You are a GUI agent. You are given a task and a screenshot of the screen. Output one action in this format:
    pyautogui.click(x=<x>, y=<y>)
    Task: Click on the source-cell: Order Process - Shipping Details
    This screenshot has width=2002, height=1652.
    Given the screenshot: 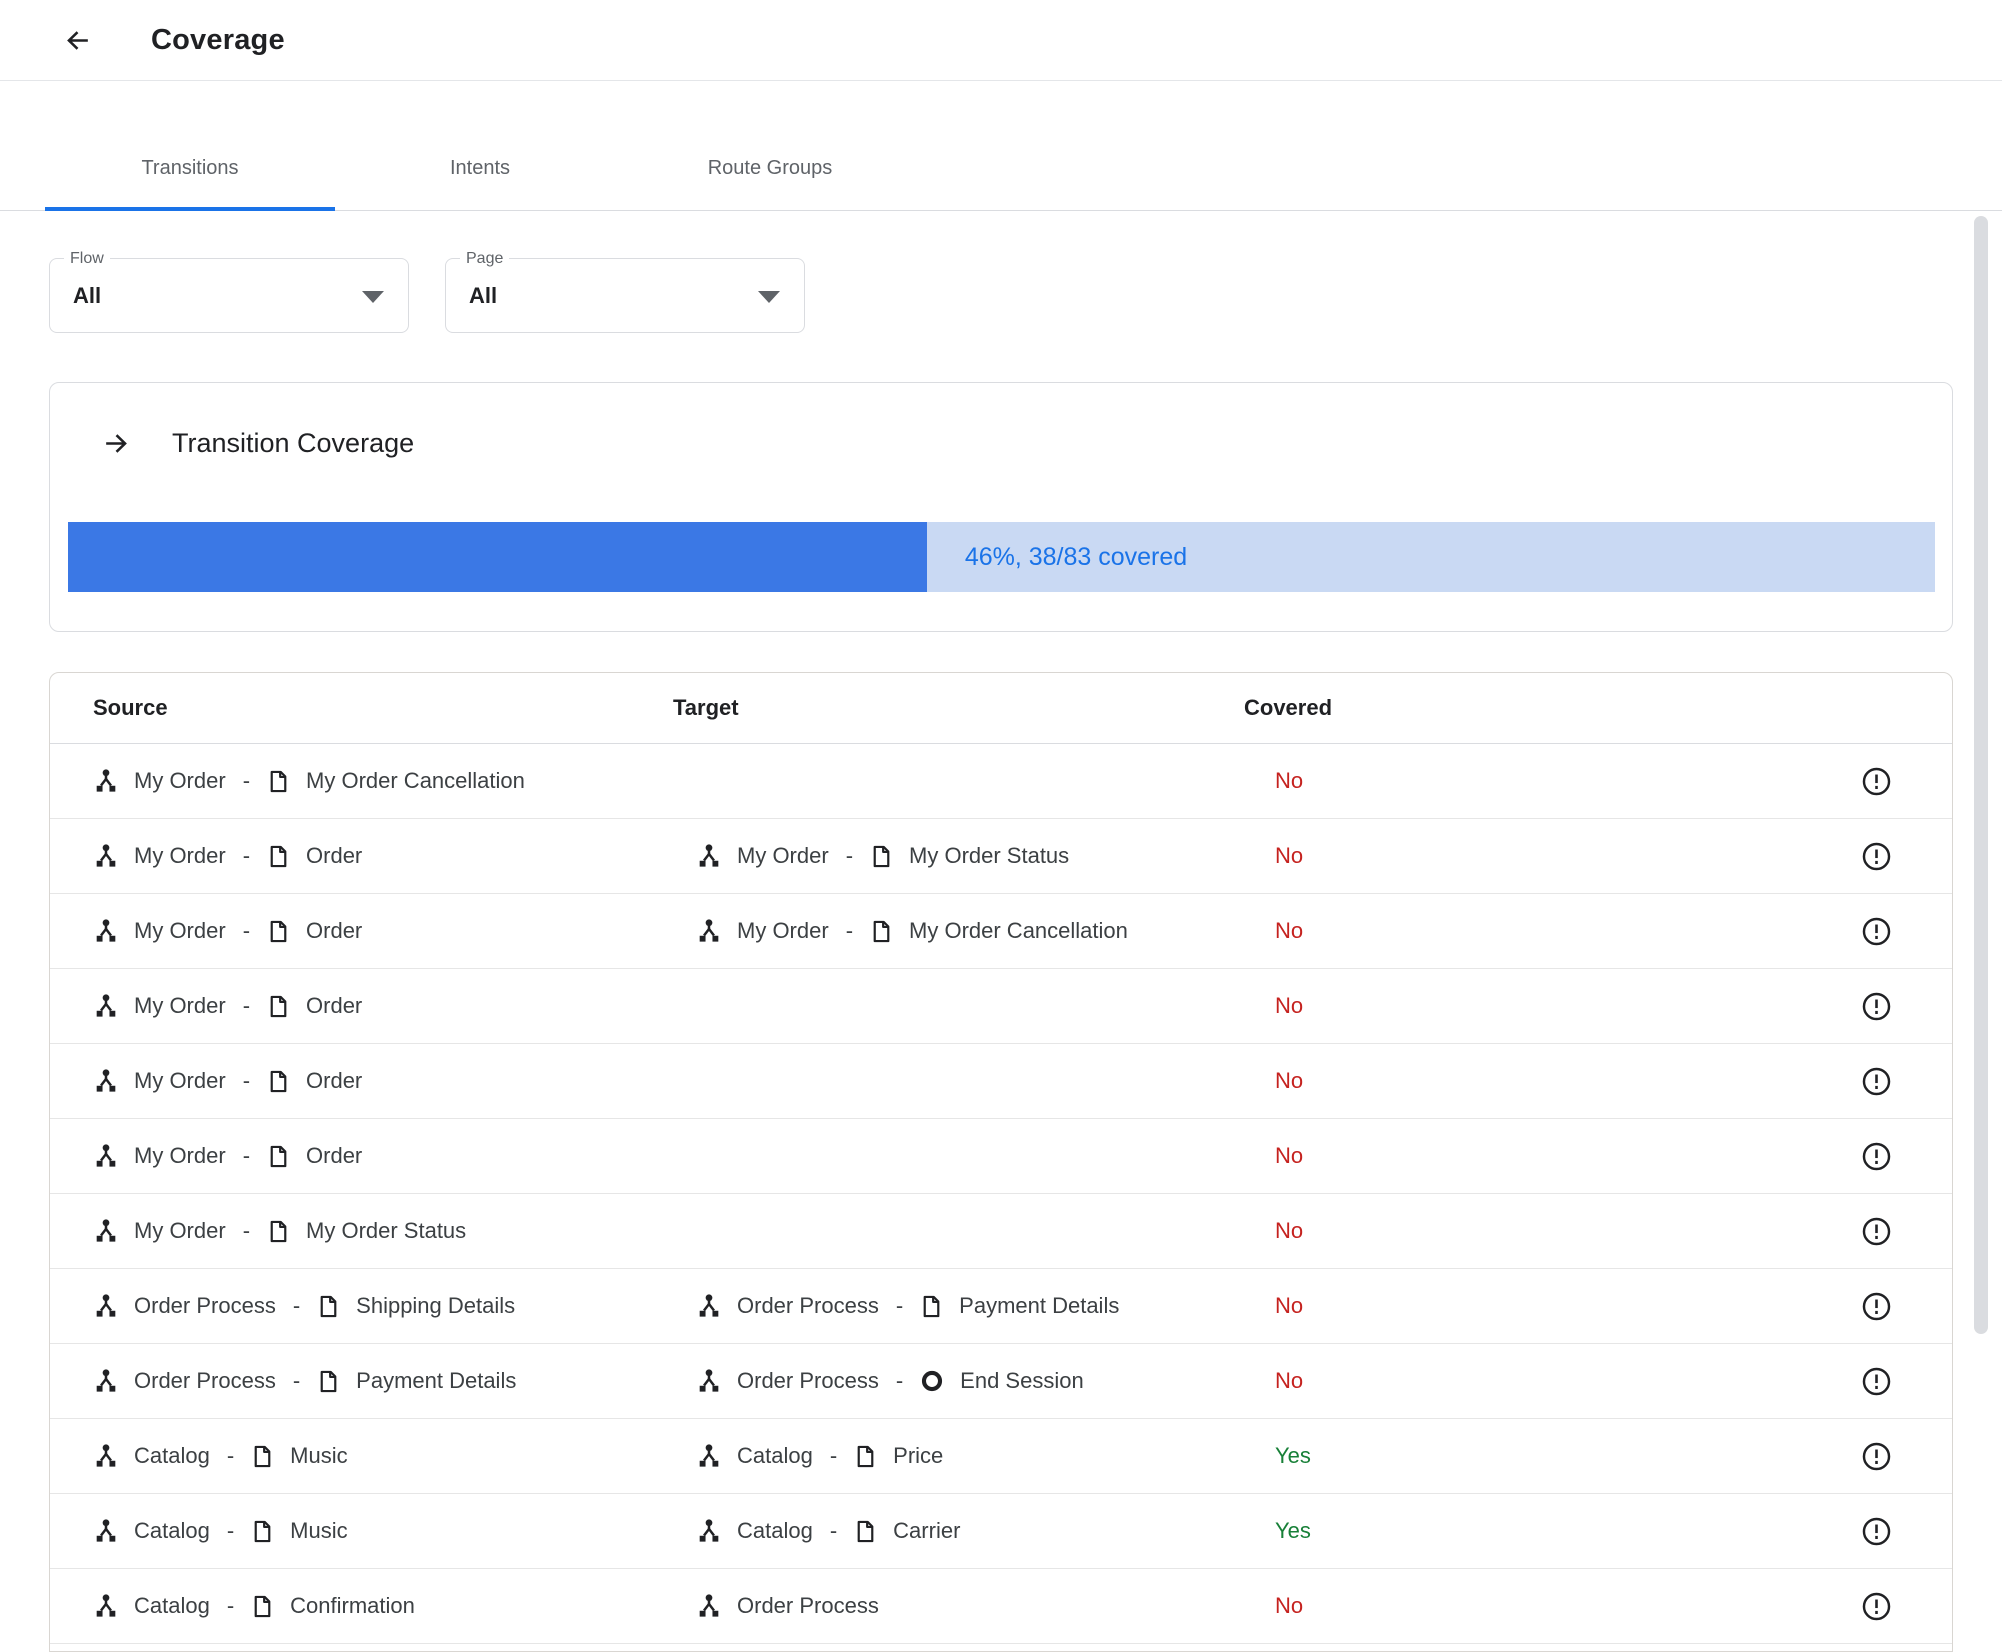 What is the action you would take?
    pyautogui.click(x=383, y=1306)
    